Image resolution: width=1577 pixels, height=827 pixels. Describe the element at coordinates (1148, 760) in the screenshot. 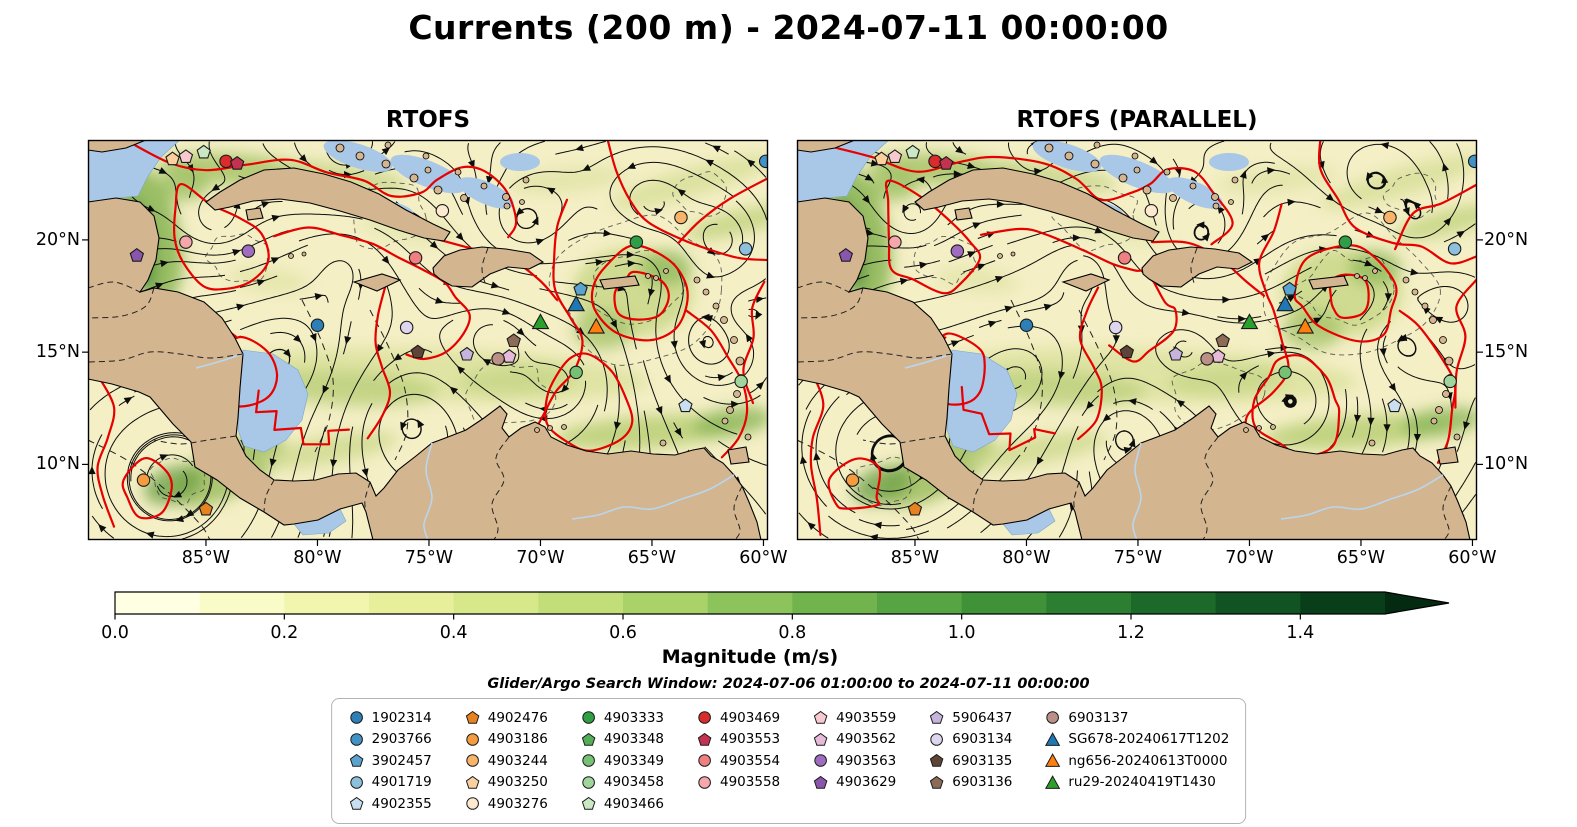

I see `legend-entry-label: ng656-20240613T0000` at that location.